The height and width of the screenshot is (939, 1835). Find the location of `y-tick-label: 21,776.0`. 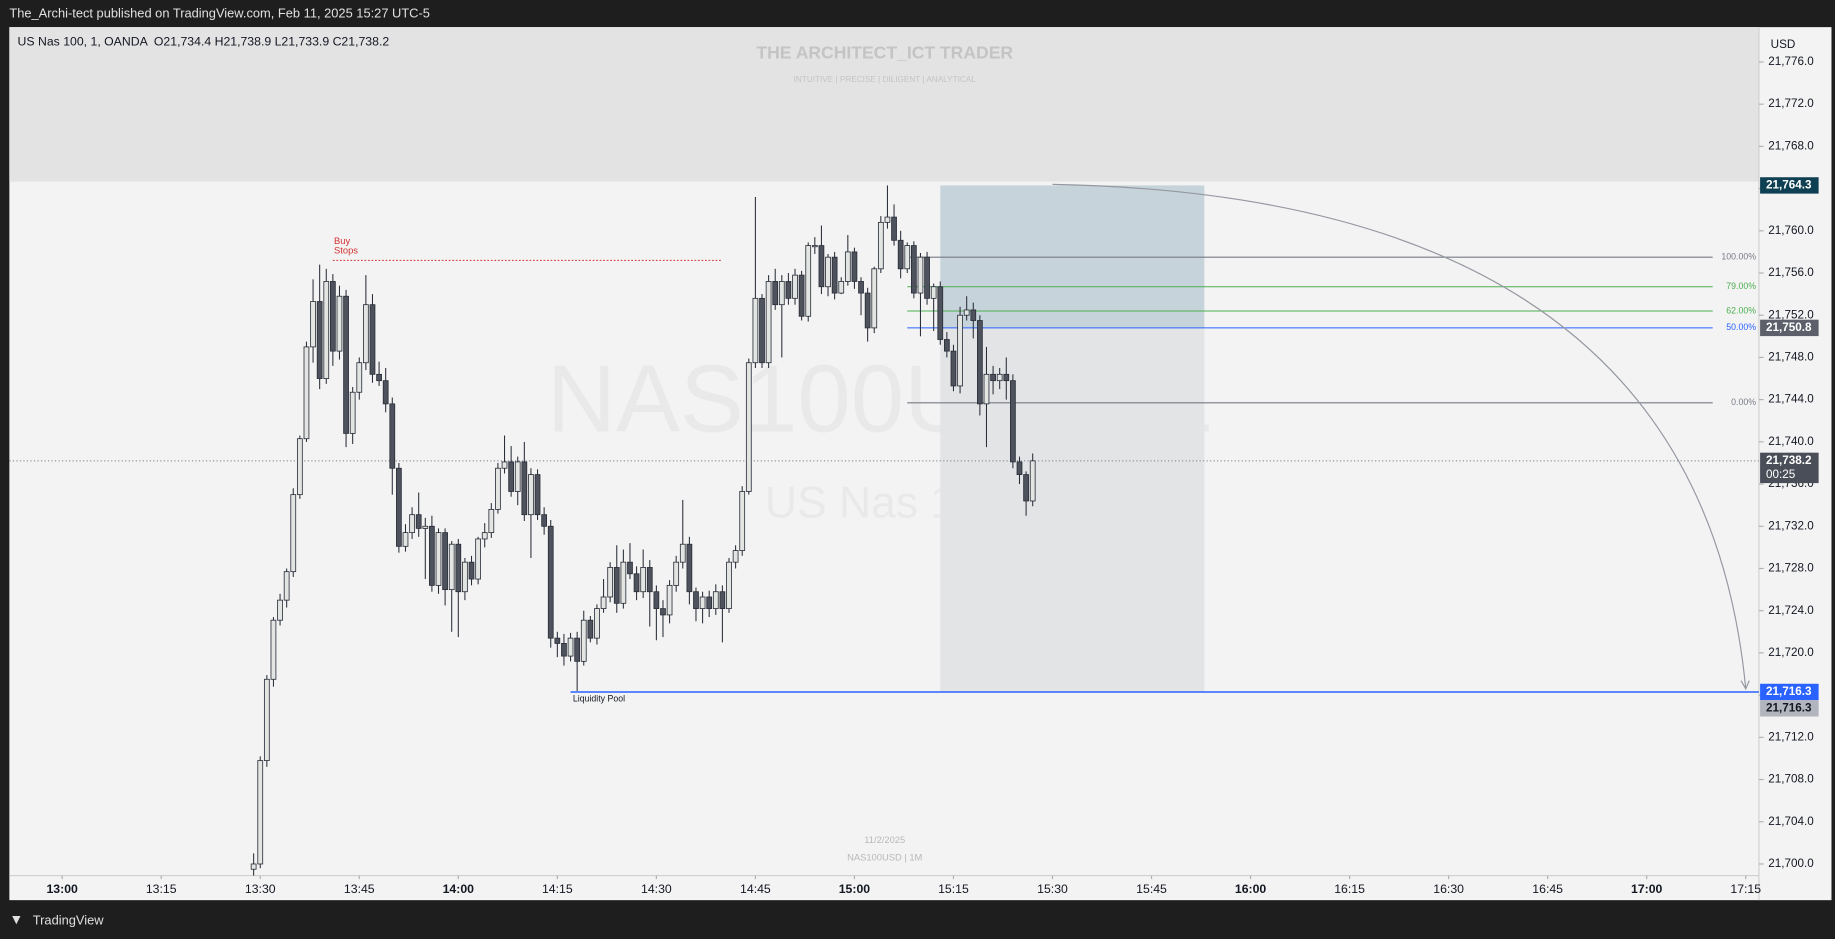

y-tick-label: 21,776.0 is located at coordinates (1791, 61).